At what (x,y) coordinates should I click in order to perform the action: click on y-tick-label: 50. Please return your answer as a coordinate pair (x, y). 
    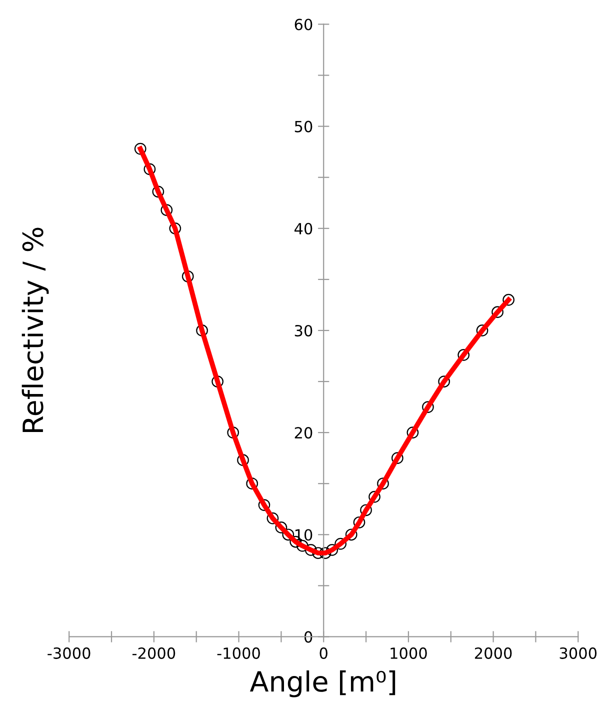
    Looking at the image, I should click on (303, 126).